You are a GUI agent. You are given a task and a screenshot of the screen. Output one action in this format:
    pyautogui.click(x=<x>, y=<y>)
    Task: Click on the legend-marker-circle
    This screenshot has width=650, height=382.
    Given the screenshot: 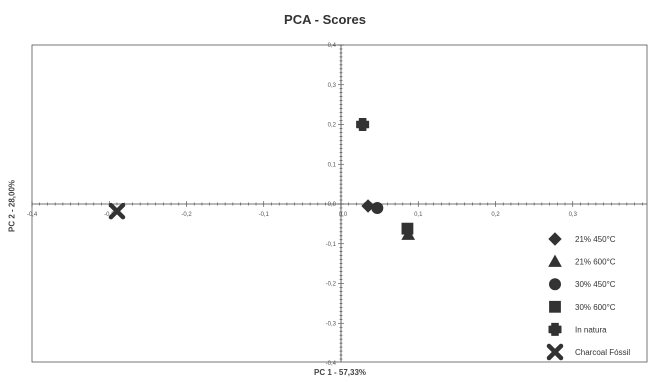 What is the action you would take?
    pyautogui.click(x=555, y=284)
    